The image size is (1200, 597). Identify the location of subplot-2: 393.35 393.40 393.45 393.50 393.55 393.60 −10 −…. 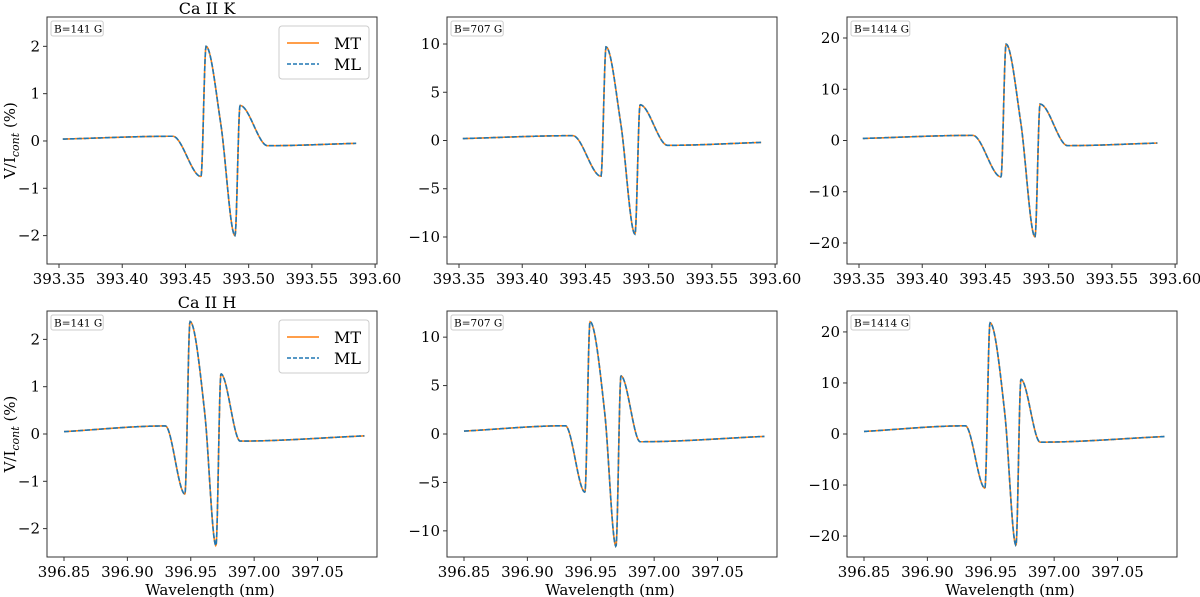
(604, 152).